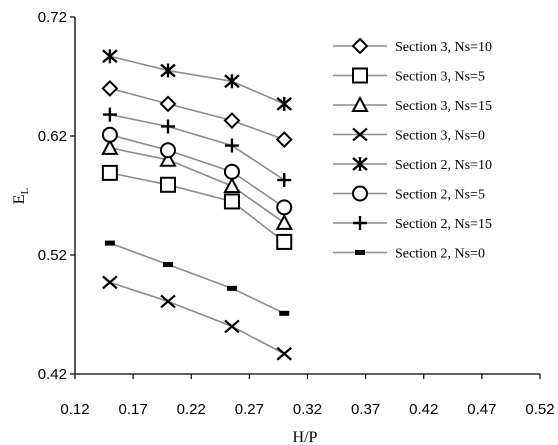 The height and width of the screenshot is (445, 558). What do you see at coordinates (481, 409) in the screenshot?
I see `x-tick-label: 0.47` at bounding box center [481, 409].